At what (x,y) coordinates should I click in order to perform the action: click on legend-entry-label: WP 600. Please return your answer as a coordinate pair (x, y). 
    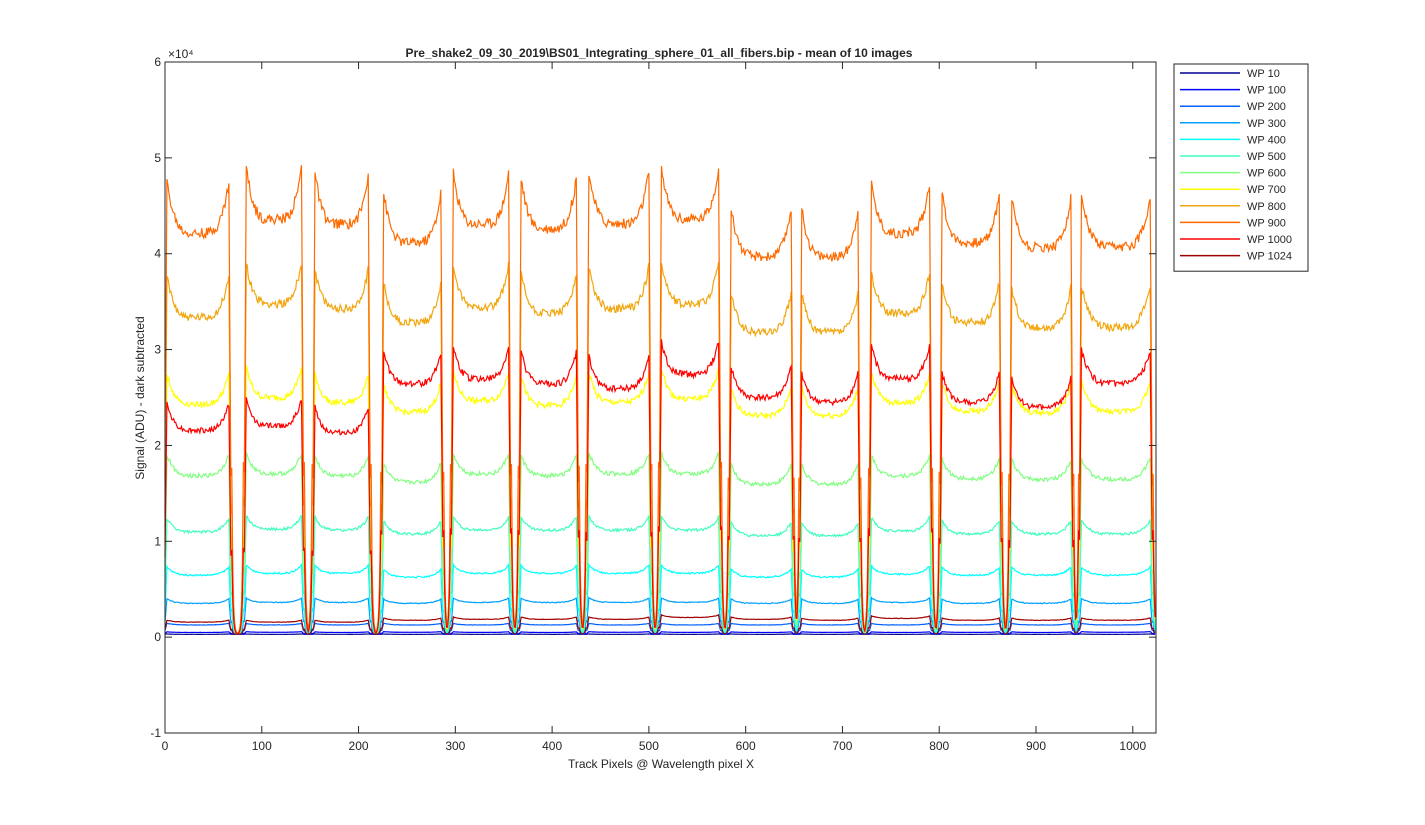
    Looking at the image, I should click on (1266, 174).